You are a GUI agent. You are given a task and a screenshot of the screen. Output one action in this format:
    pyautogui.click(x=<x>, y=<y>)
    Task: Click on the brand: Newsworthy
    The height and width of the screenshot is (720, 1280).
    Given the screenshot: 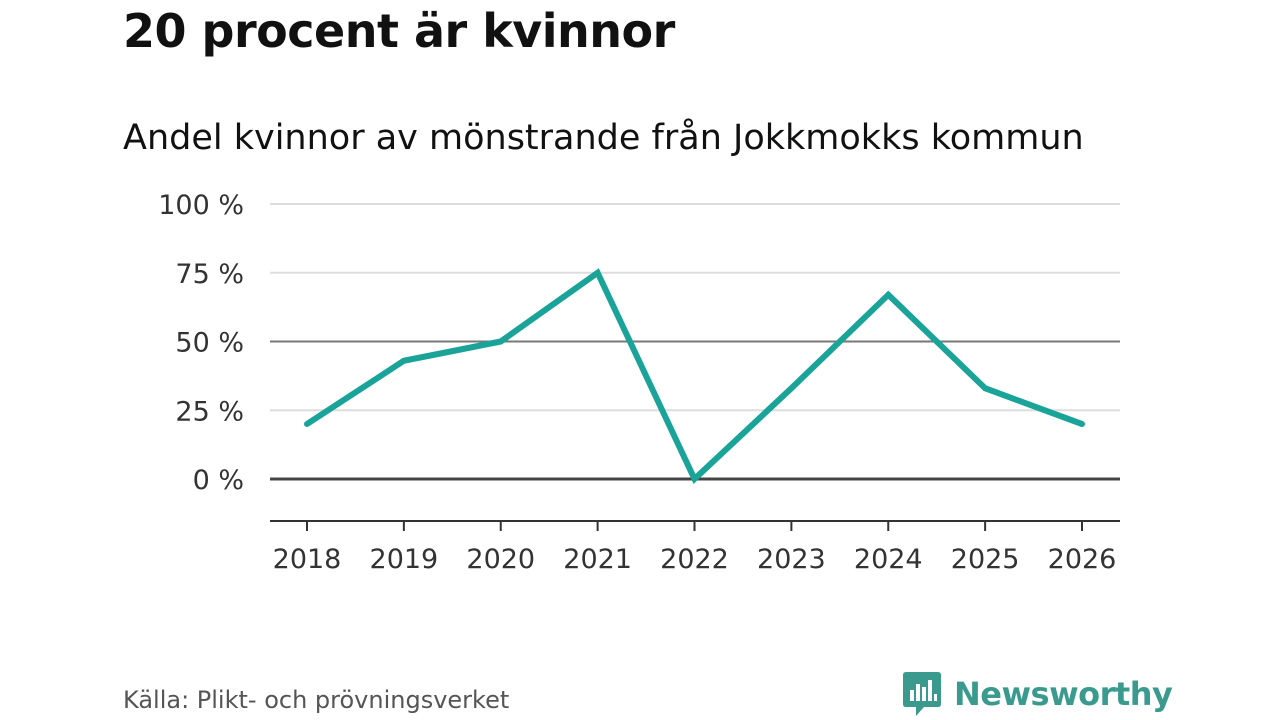 What is the action you would take?
    pyautogui.click(x=1037, y=694)
    